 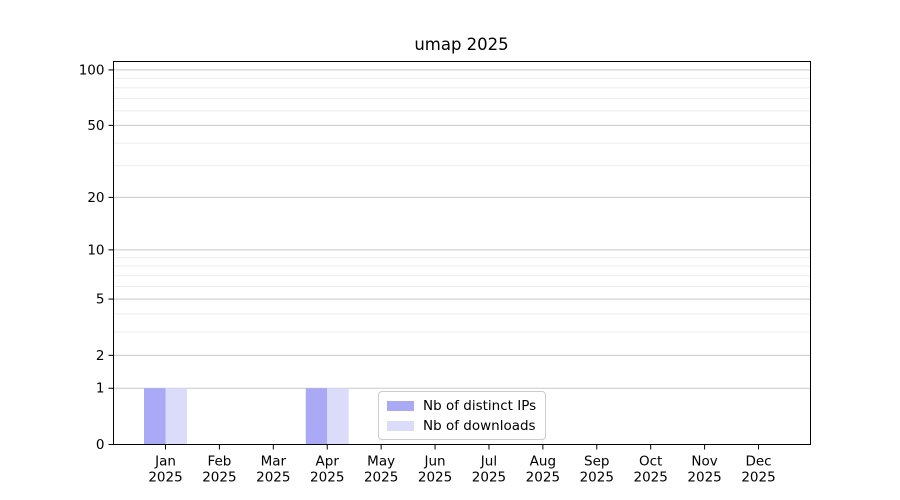 I want to click on x-tick-label-month: Jun, so click(x=434, y=462).